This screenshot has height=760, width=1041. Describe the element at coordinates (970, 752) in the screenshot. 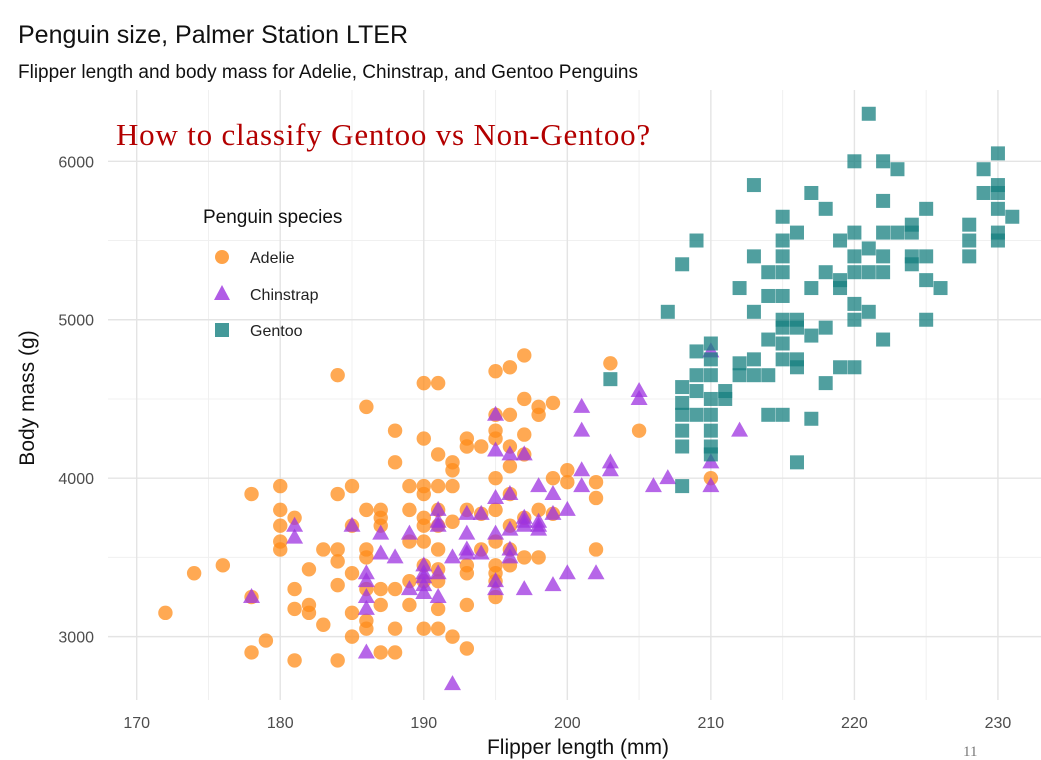

I see `page-number: 11` at that location.